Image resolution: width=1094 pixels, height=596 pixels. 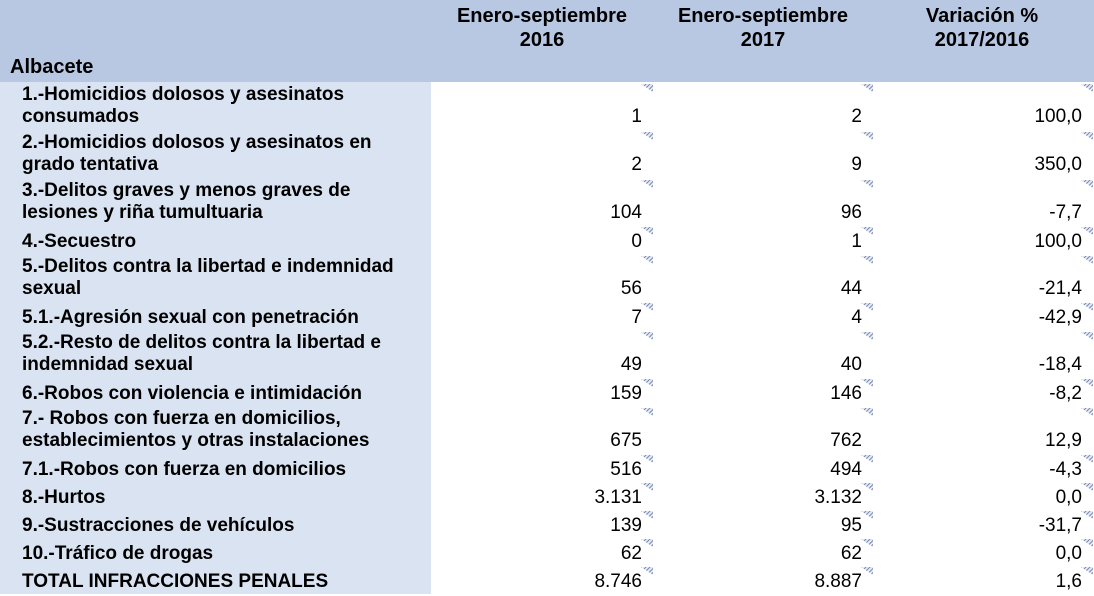 What do you see at coordinates (838, 497) in the screenshot?
I see `cell-2017: 3.132` at bounding box center [838, 497].